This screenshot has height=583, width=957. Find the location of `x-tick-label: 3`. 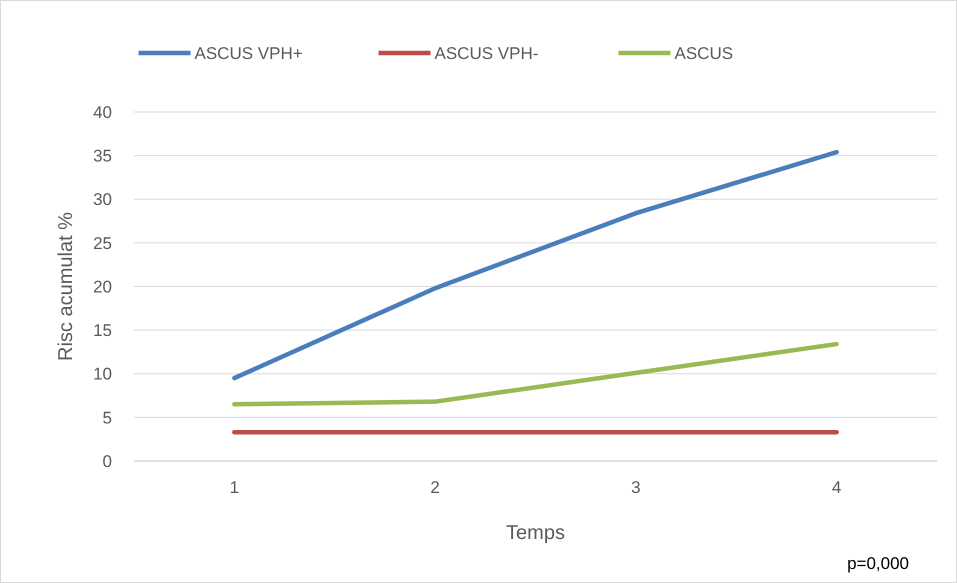

x-tick-label: 3 is located at coordinates (636, 487).